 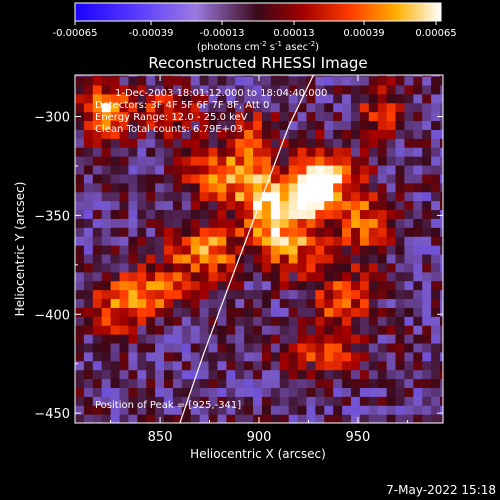 I want to click on colorbar-tick-label: 0.00013, so click(x=293, y=33).